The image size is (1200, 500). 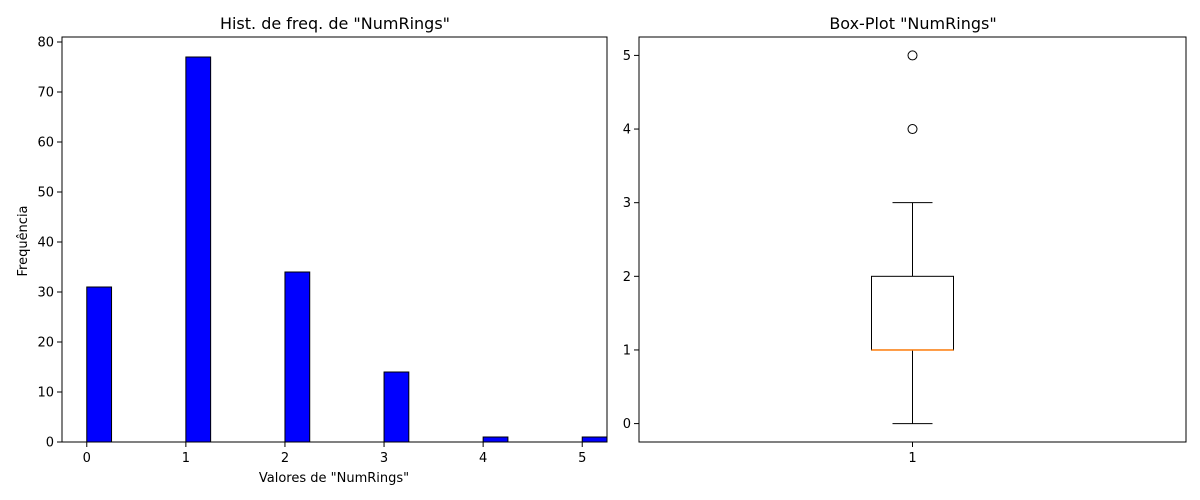 What do you see at coordinates (335, 23) in the screenshot?
I see `hist-title: Hist. de freq. de "NumRings"` at bounding box center [335, 23].